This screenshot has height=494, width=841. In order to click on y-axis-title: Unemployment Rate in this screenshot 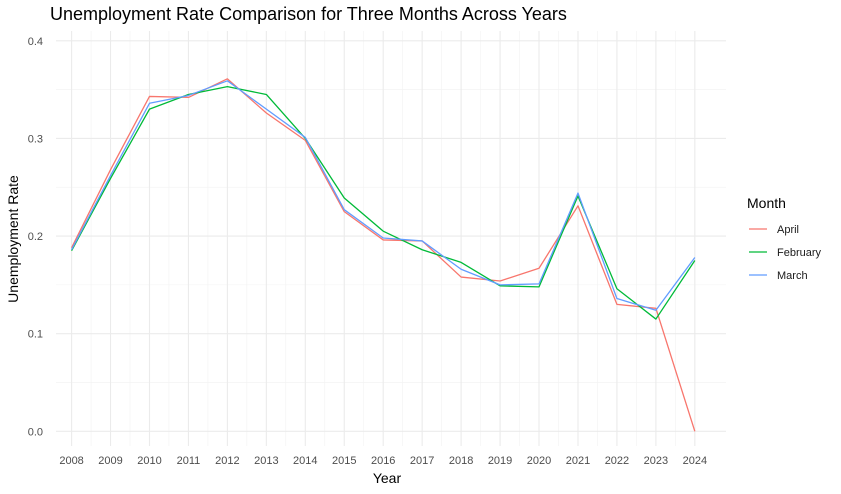, I will do `click(13, 239)`.